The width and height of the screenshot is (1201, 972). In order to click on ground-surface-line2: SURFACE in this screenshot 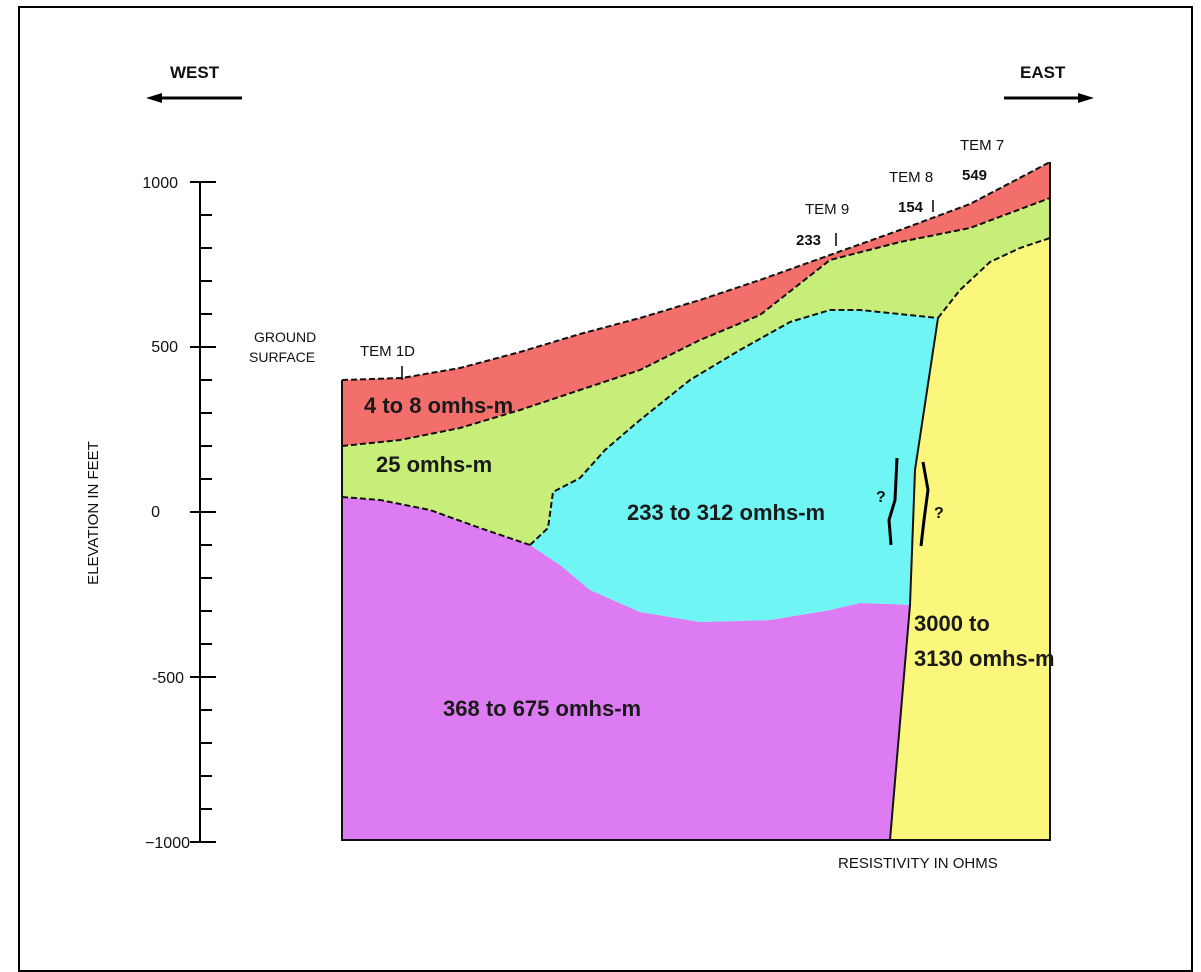, I will do `click(282, 357)`.